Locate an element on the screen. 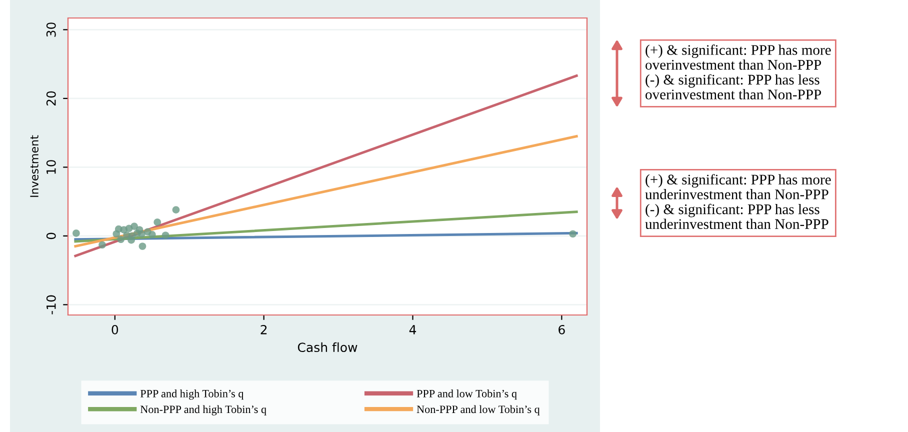 This screenshot has width=908, height=432. y-tick-label: 20 is located at coordinates (51, 98).